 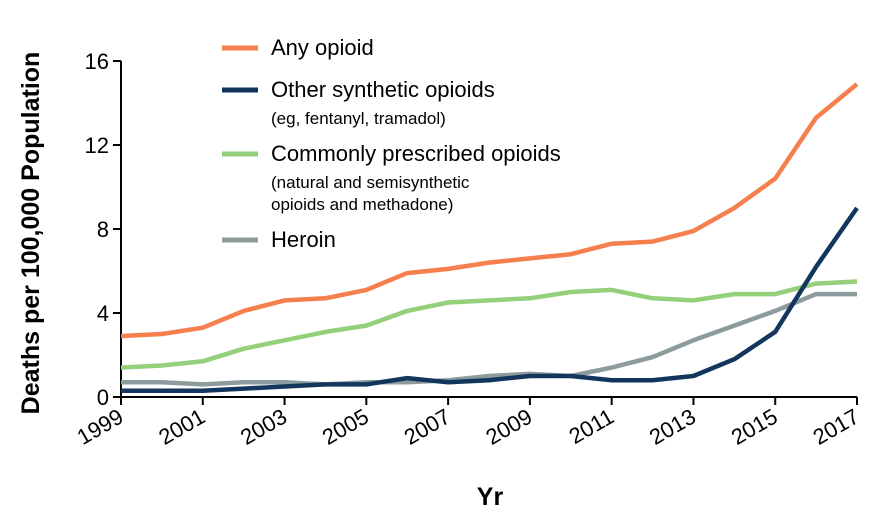 I want to click on legend-label: Commonly prescribed opioids, so click(x=416, y=153).